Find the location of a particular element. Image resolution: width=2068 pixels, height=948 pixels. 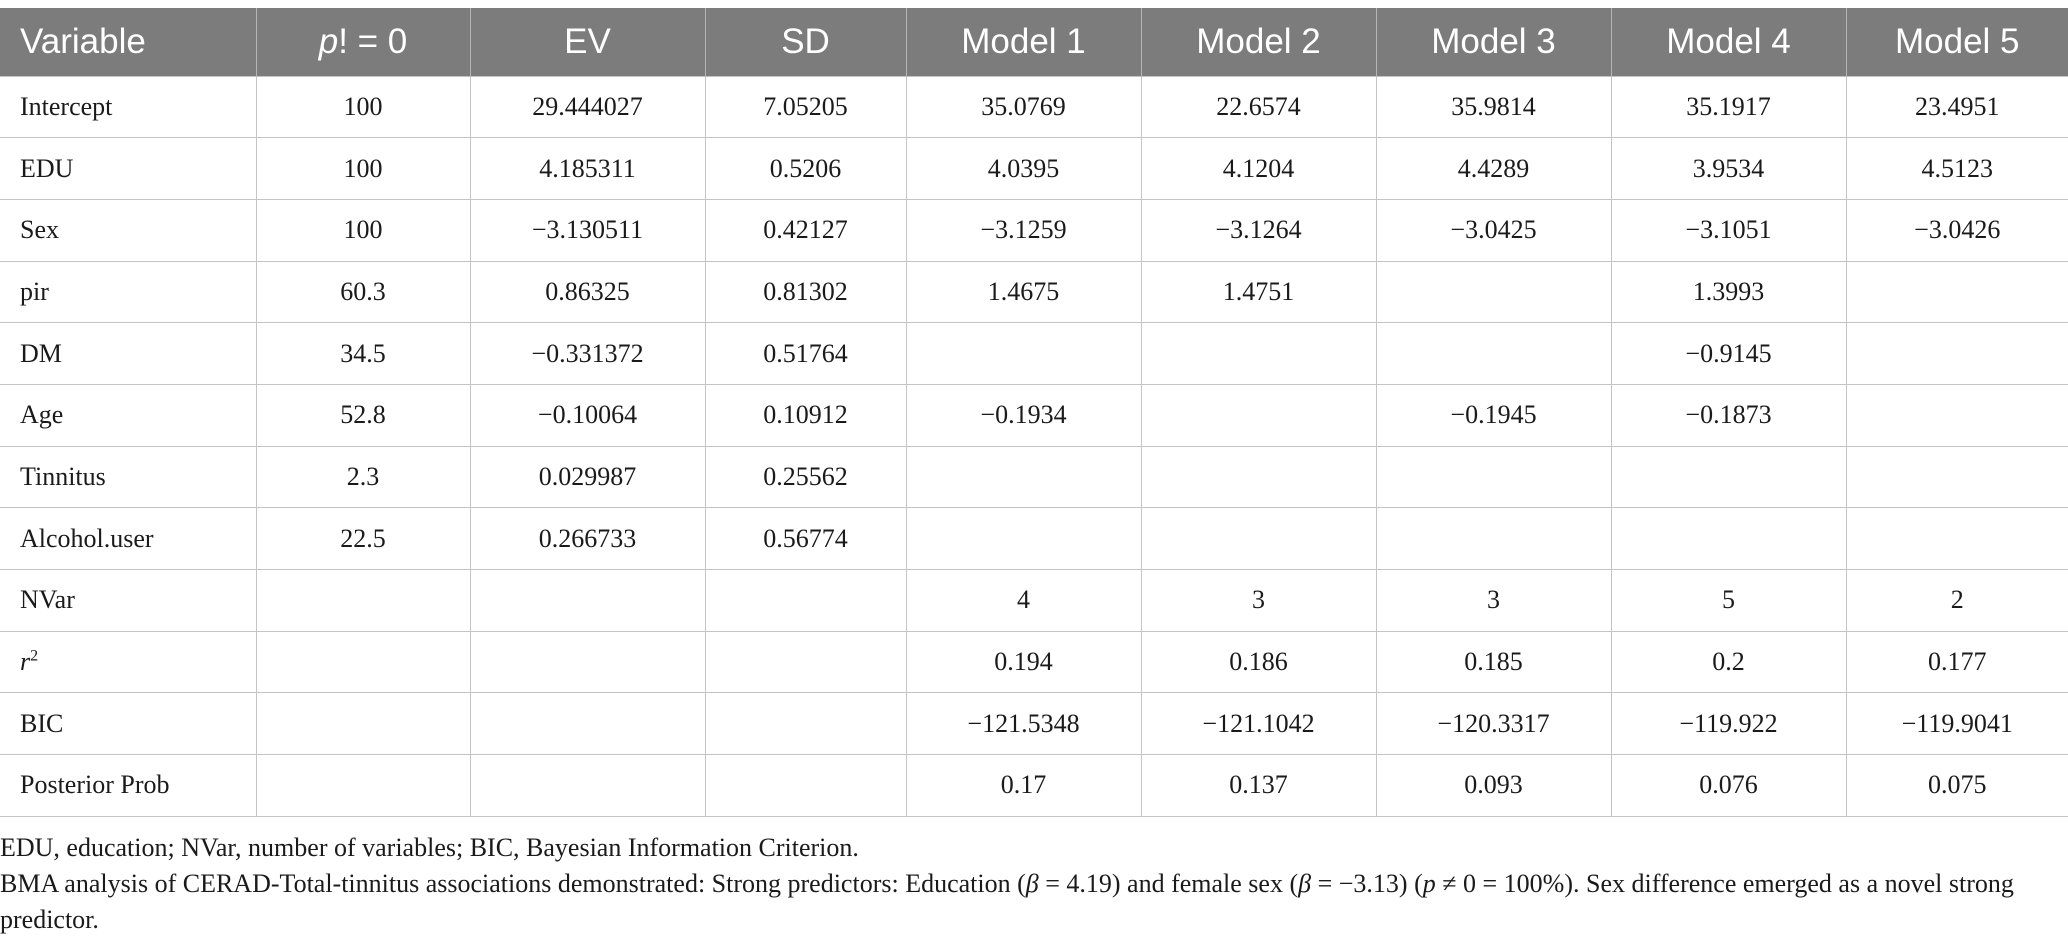

model-2-cell: 0.137 is located at coordinates (1258, 785).